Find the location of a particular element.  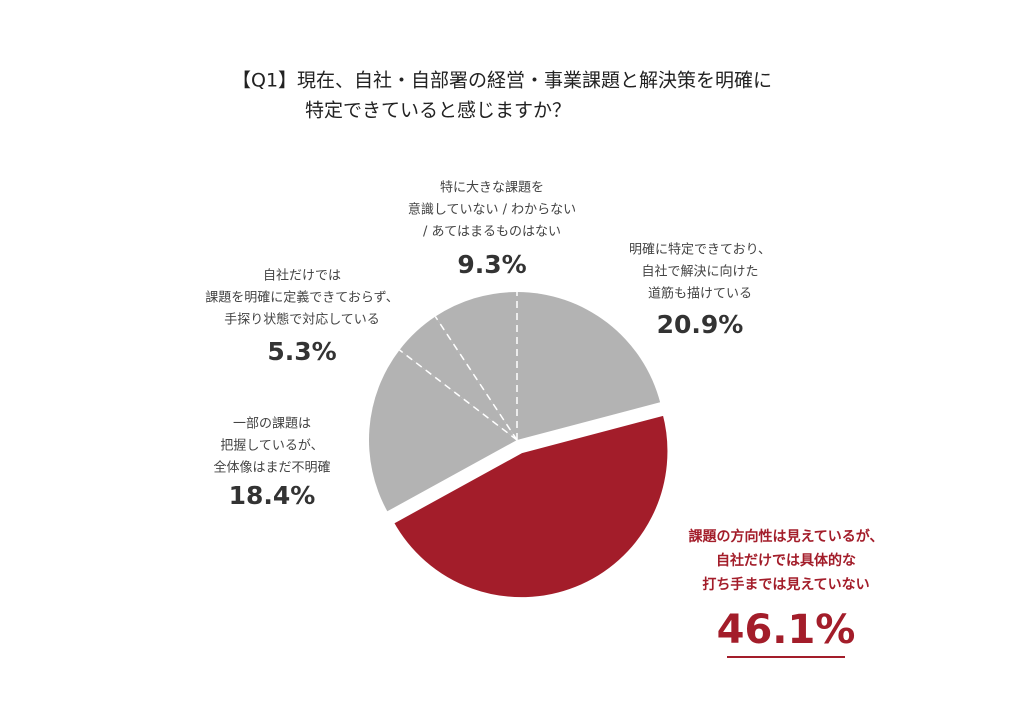

slice-label: 打ち手までは見えていない is located at coordinates (785, 584).